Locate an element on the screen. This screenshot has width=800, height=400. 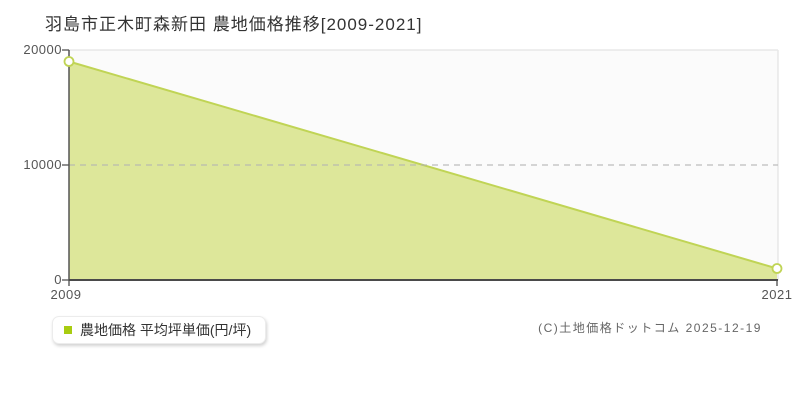
ytick-label-10000: 10000 is located at coordinates (42, 164).